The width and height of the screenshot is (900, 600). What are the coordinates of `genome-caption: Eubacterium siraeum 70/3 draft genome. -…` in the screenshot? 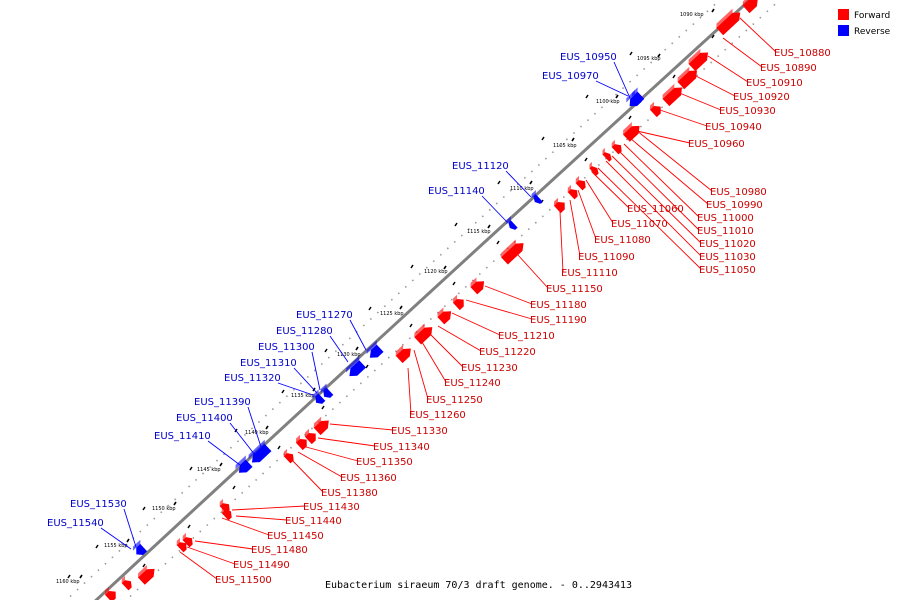 It's located at (478, 585).